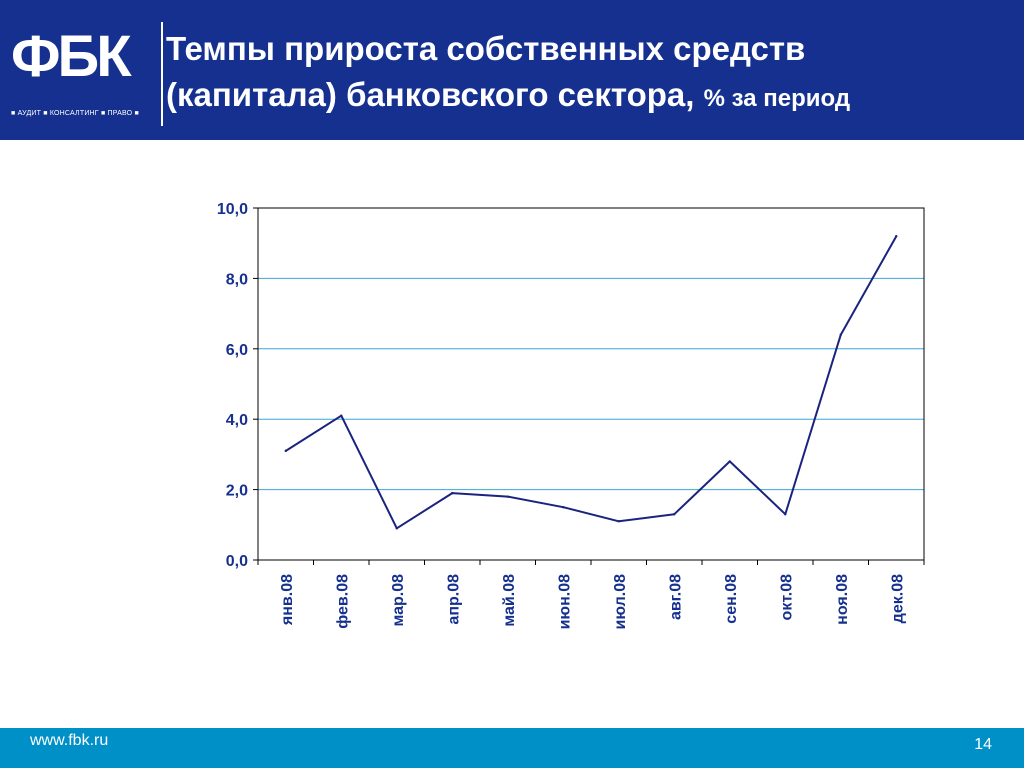  Describe the element at coordinates (232, 209) in the screenshot. I see `y-tick-label: 10,0` at that location.